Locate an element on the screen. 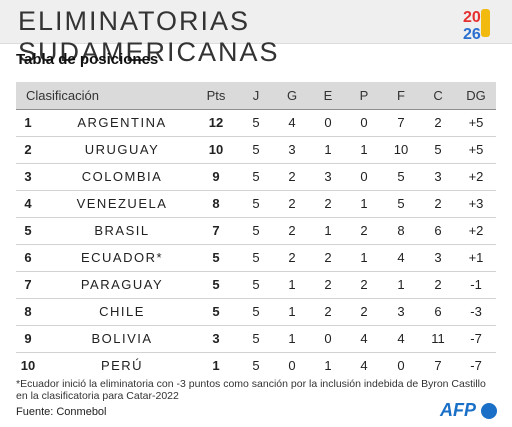 Image resolution: width=512 pixels, height=427 pixels. row-goals-against: 3 is located at coordinates (438, 177).